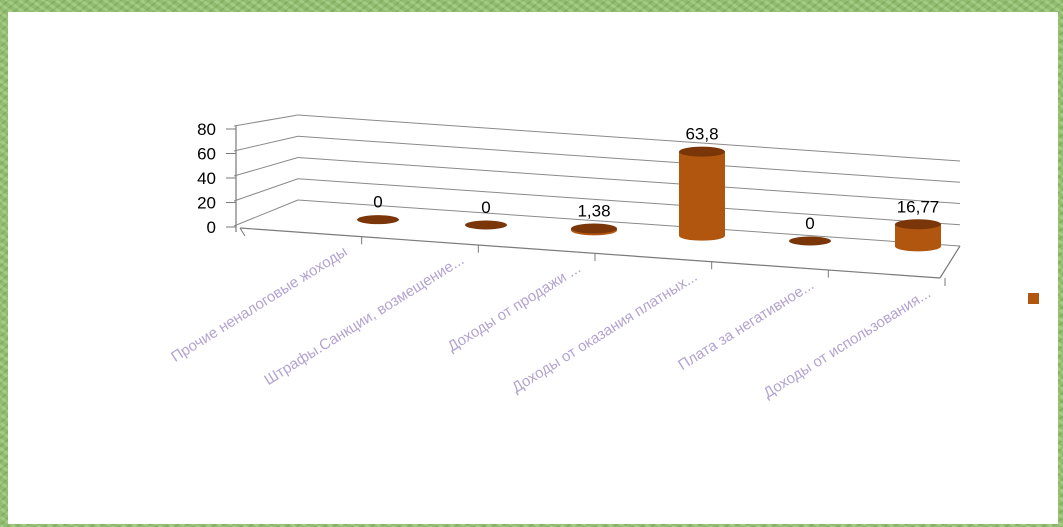  Describe the element at coordinates (206, 203) in the screenshot. I see `y-tick-label: 20` at that location.